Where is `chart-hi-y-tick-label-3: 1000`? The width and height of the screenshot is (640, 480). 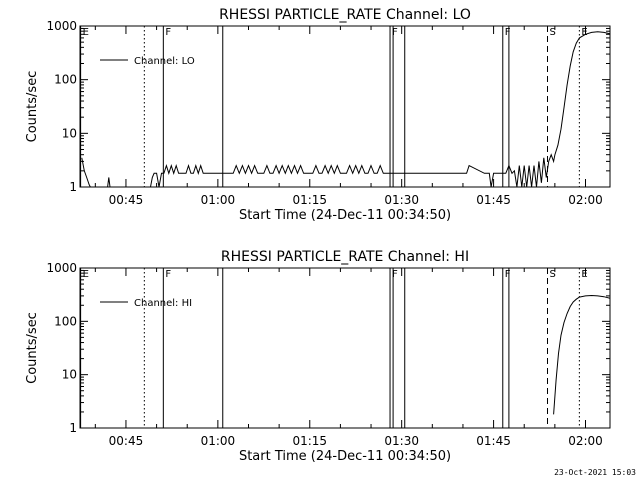 chart-hi-y-tick-label-3: 1000 is located at coordinates (61, 268).